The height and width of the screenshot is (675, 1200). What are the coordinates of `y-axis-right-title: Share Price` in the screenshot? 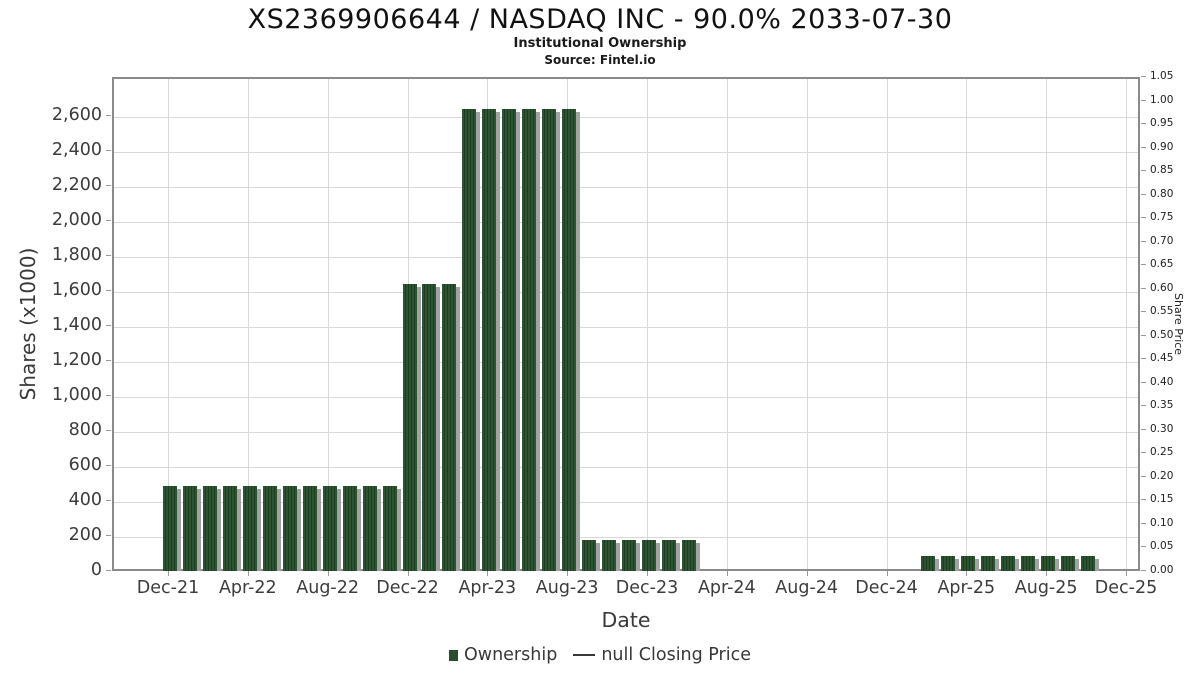 It's located at (1178, 324).